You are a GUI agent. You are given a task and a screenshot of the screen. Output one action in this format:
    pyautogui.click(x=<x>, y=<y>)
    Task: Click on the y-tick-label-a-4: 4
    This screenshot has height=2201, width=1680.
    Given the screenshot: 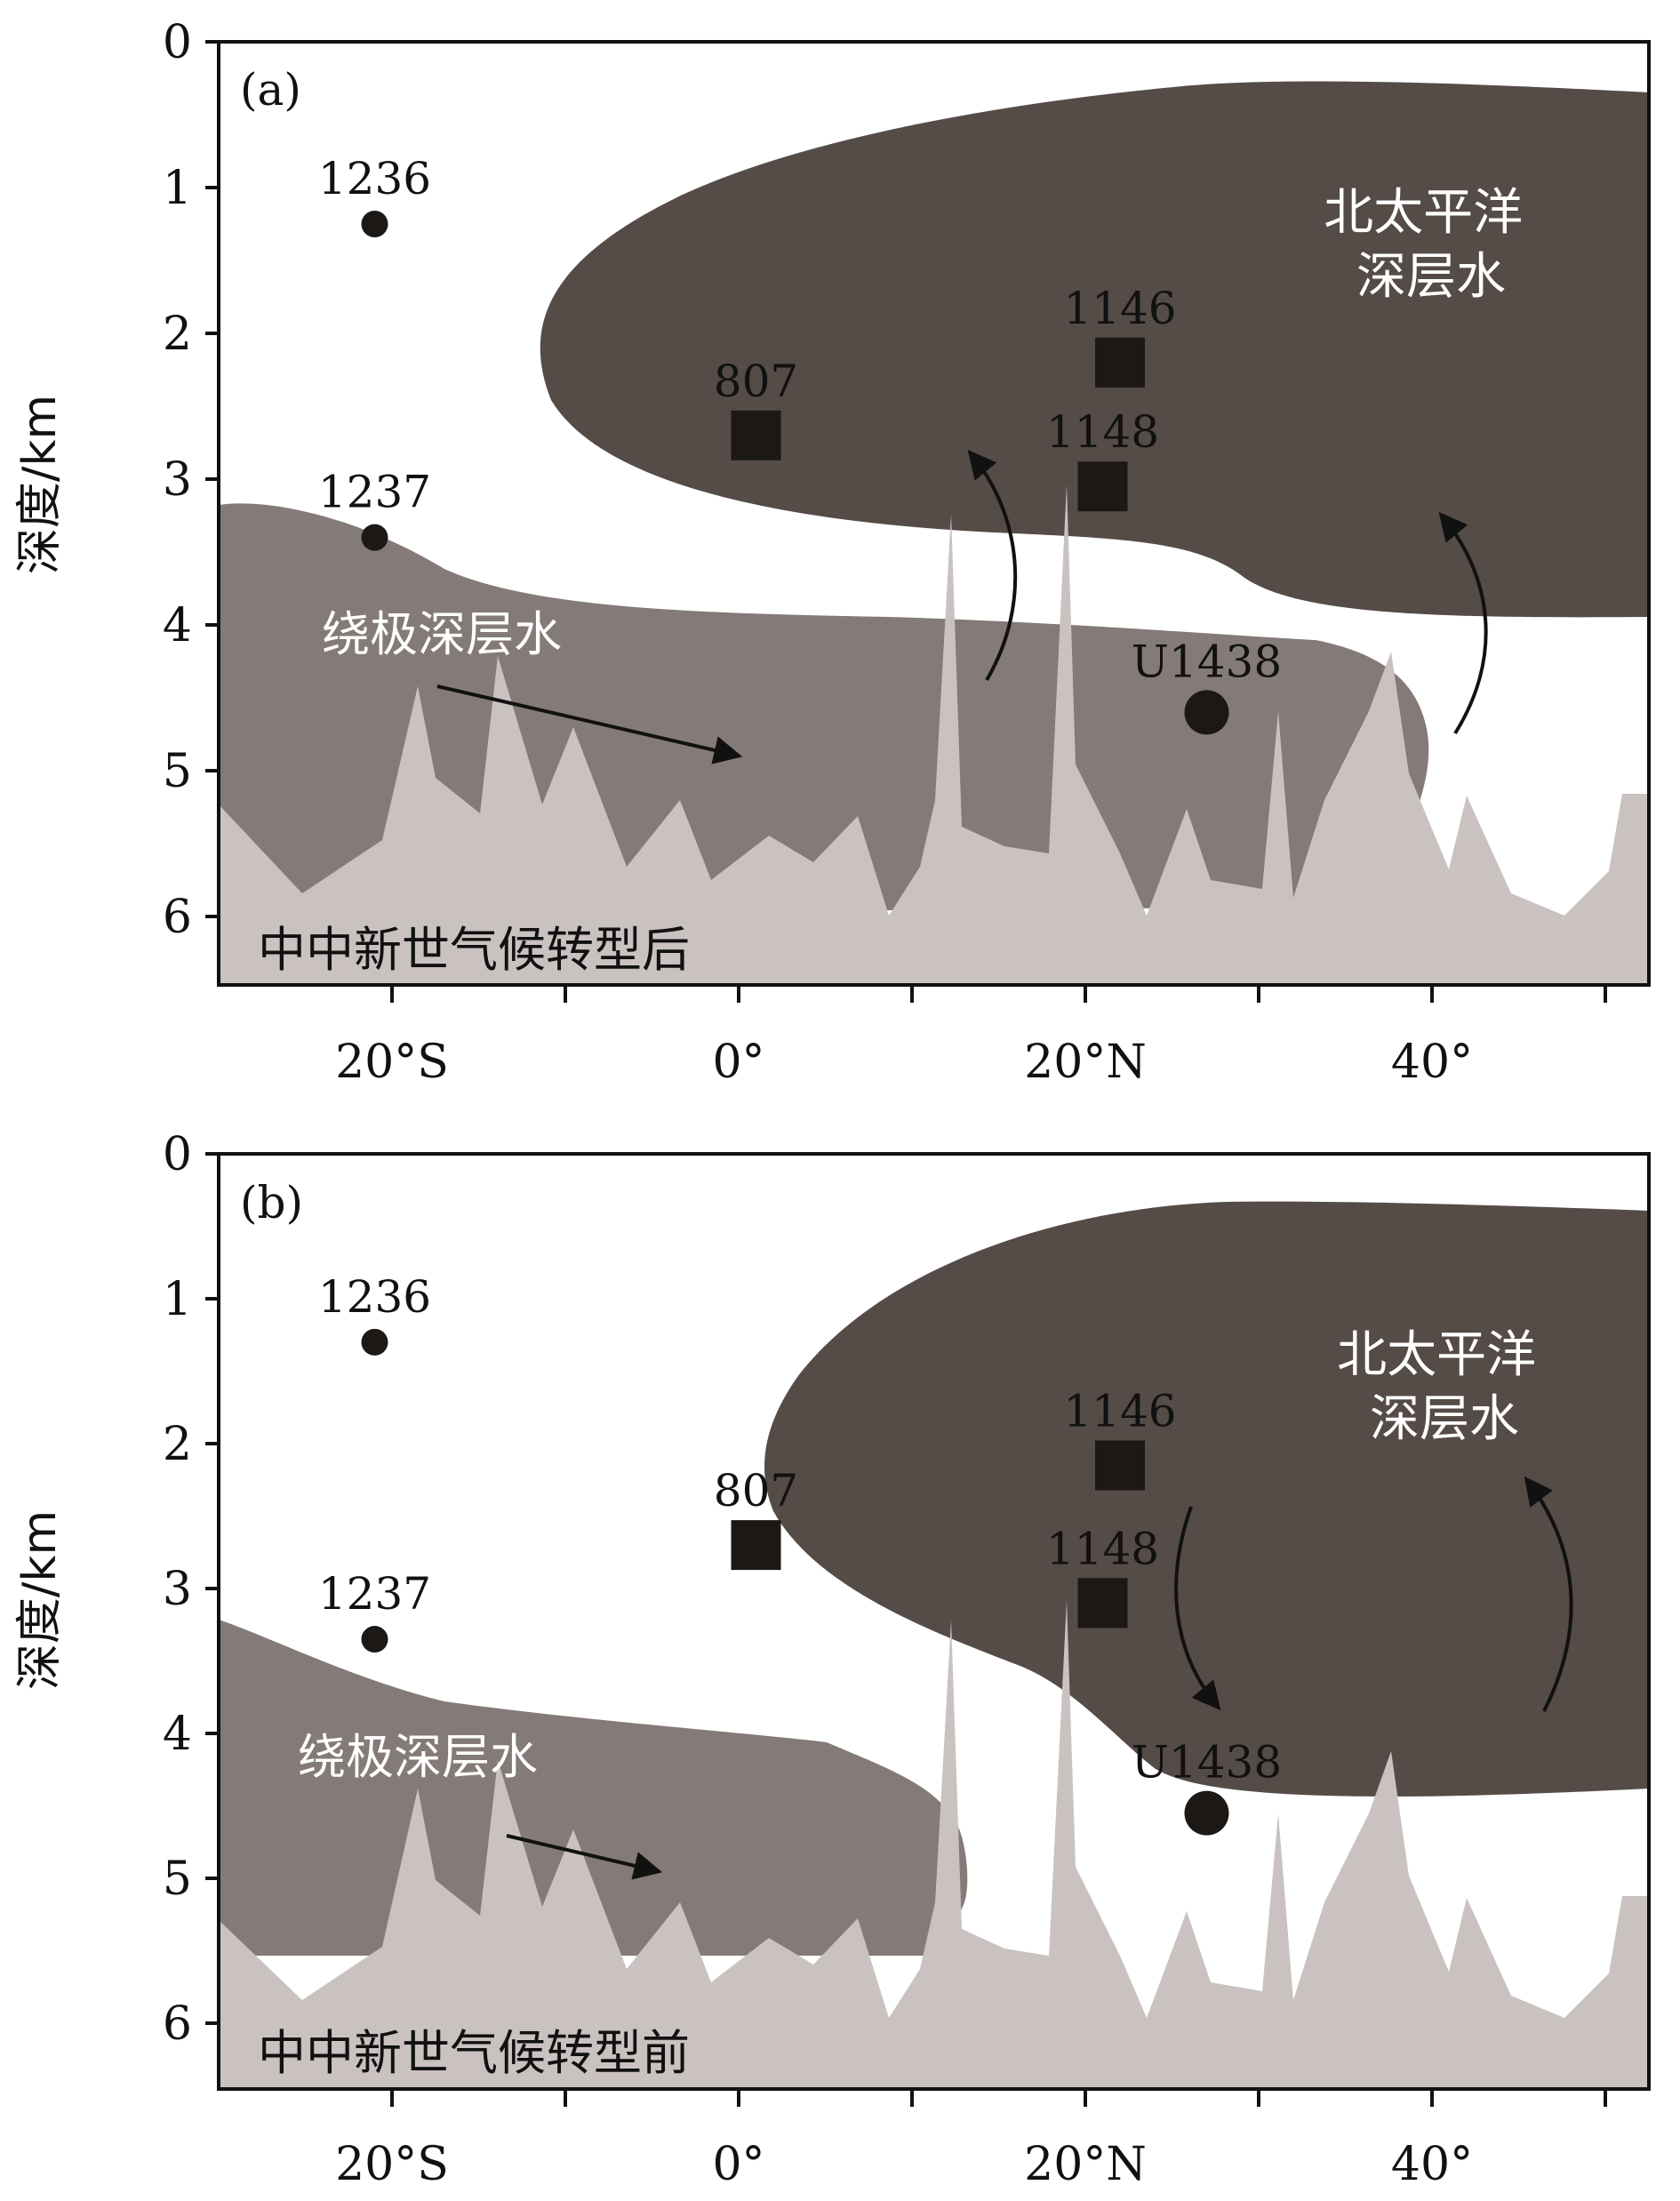 What is the action you would take?
    pyautogui.click(x=177, y=625)
    